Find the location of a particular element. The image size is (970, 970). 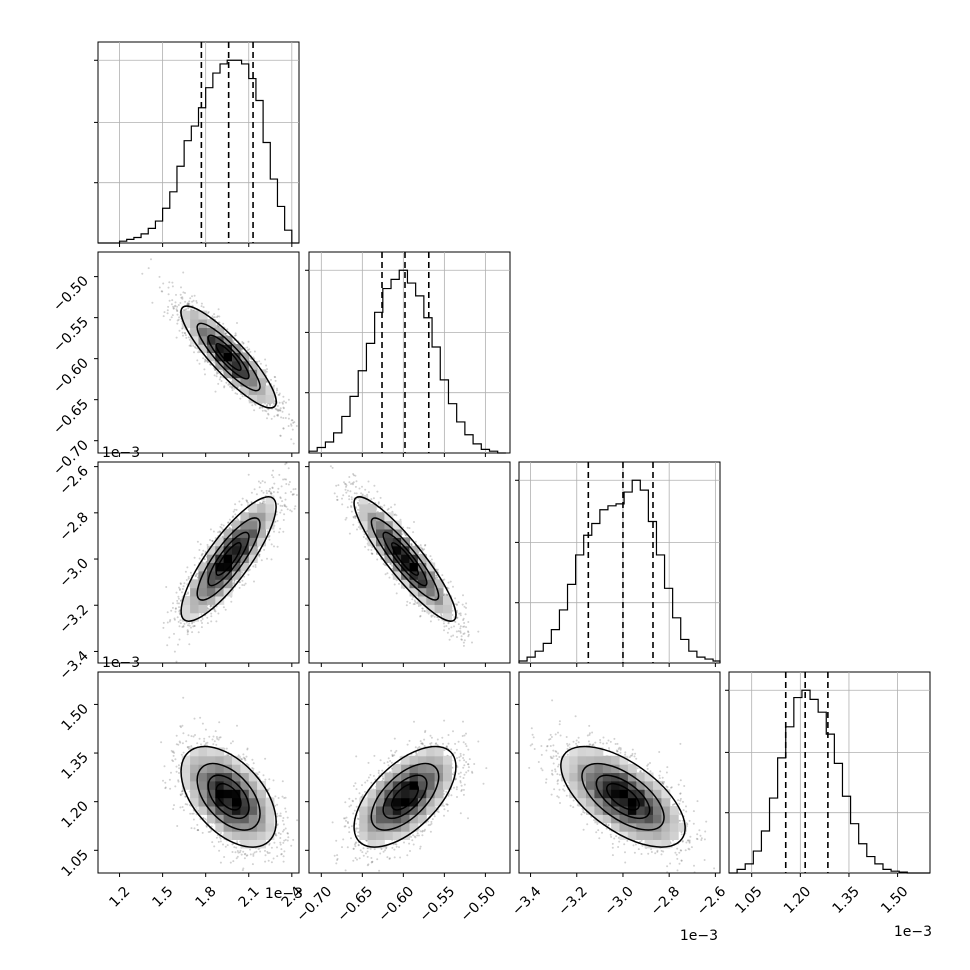

xtick-label-3-0: 1.05 is located at coordinates (748, 900).